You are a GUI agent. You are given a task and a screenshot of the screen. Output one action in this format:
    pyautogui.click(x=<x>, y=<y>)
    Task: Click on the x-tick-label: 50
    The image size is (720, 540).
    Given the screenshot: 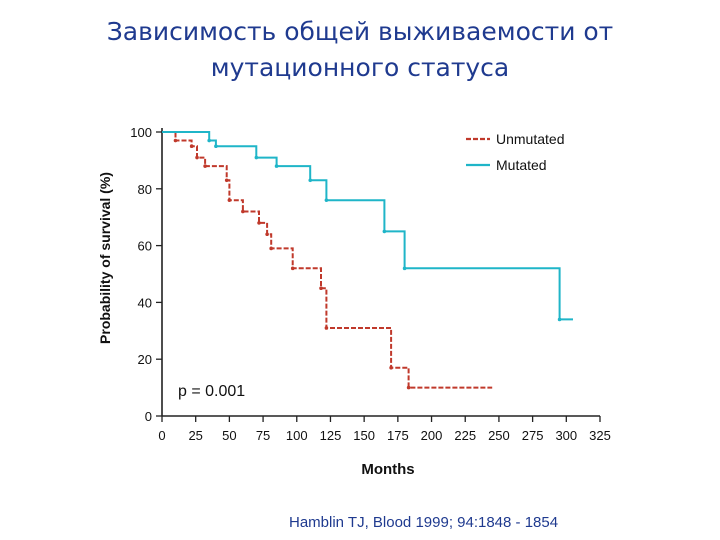 What is the action you would take?
    pyautogui.click(x=229, y=435)
    